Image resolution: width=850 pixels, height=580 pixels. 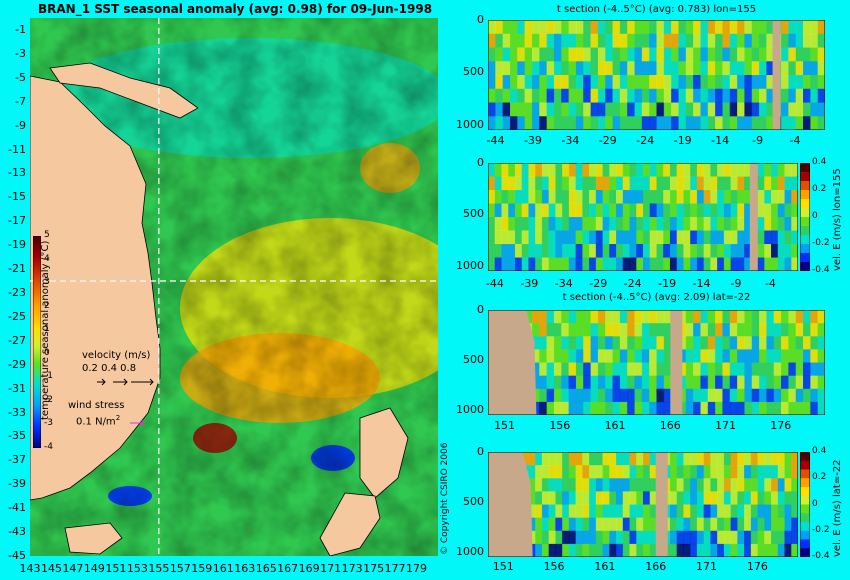 What do you see at coordinates (48, 376) in the screenshot?
I see `map-colorbar-tick: -1` at bounding box center [48, 376].